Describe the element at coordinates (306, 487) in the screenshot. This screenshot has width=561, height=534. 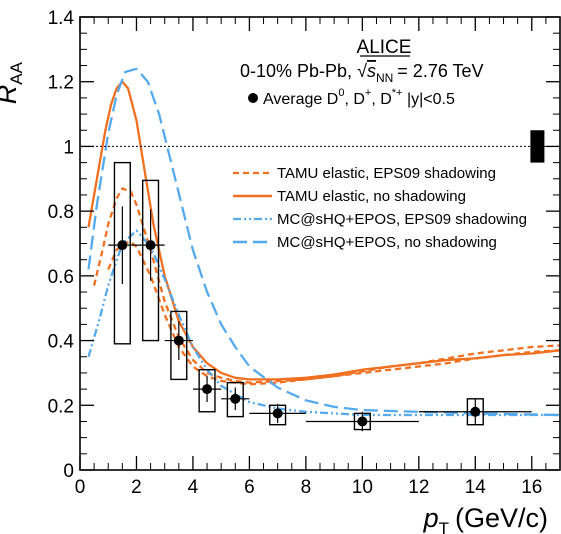
I see `x-tick-label: 8` at that location.